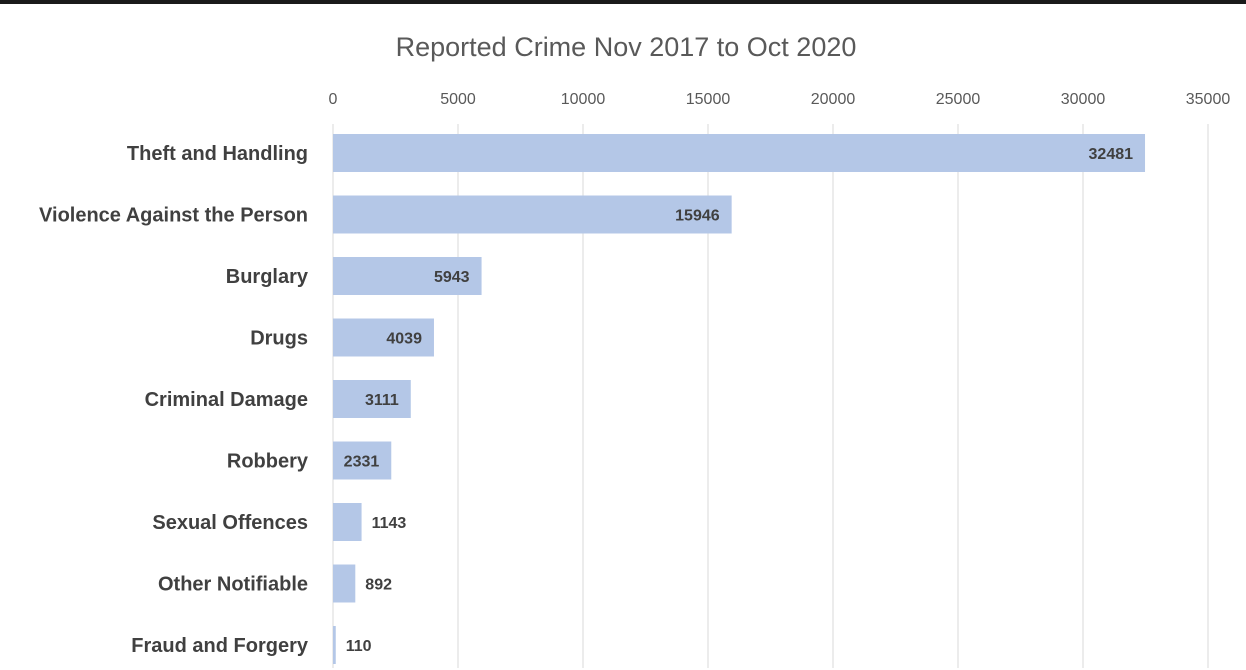 The width and height of the screenshot is (1246, 670). Describe the element at coordinates (217, 154) in the screenshot. I see `category-label: Theft and Handling` at that location.